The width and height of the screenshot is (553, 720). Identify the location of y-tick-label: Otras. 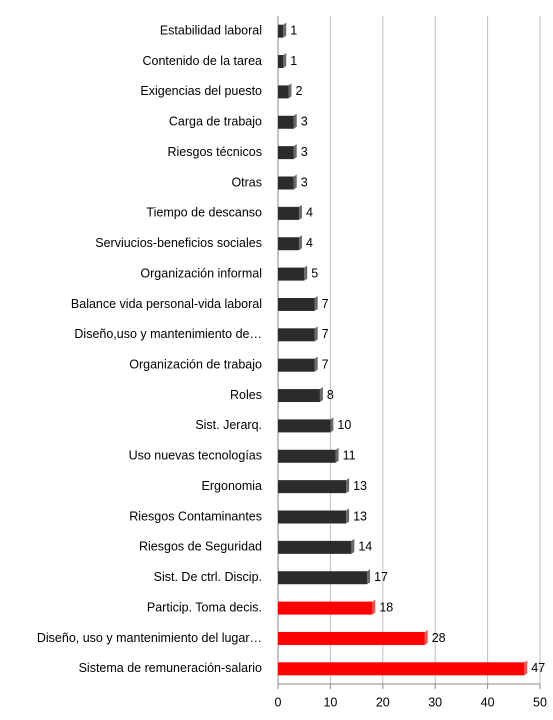
(246, 182).